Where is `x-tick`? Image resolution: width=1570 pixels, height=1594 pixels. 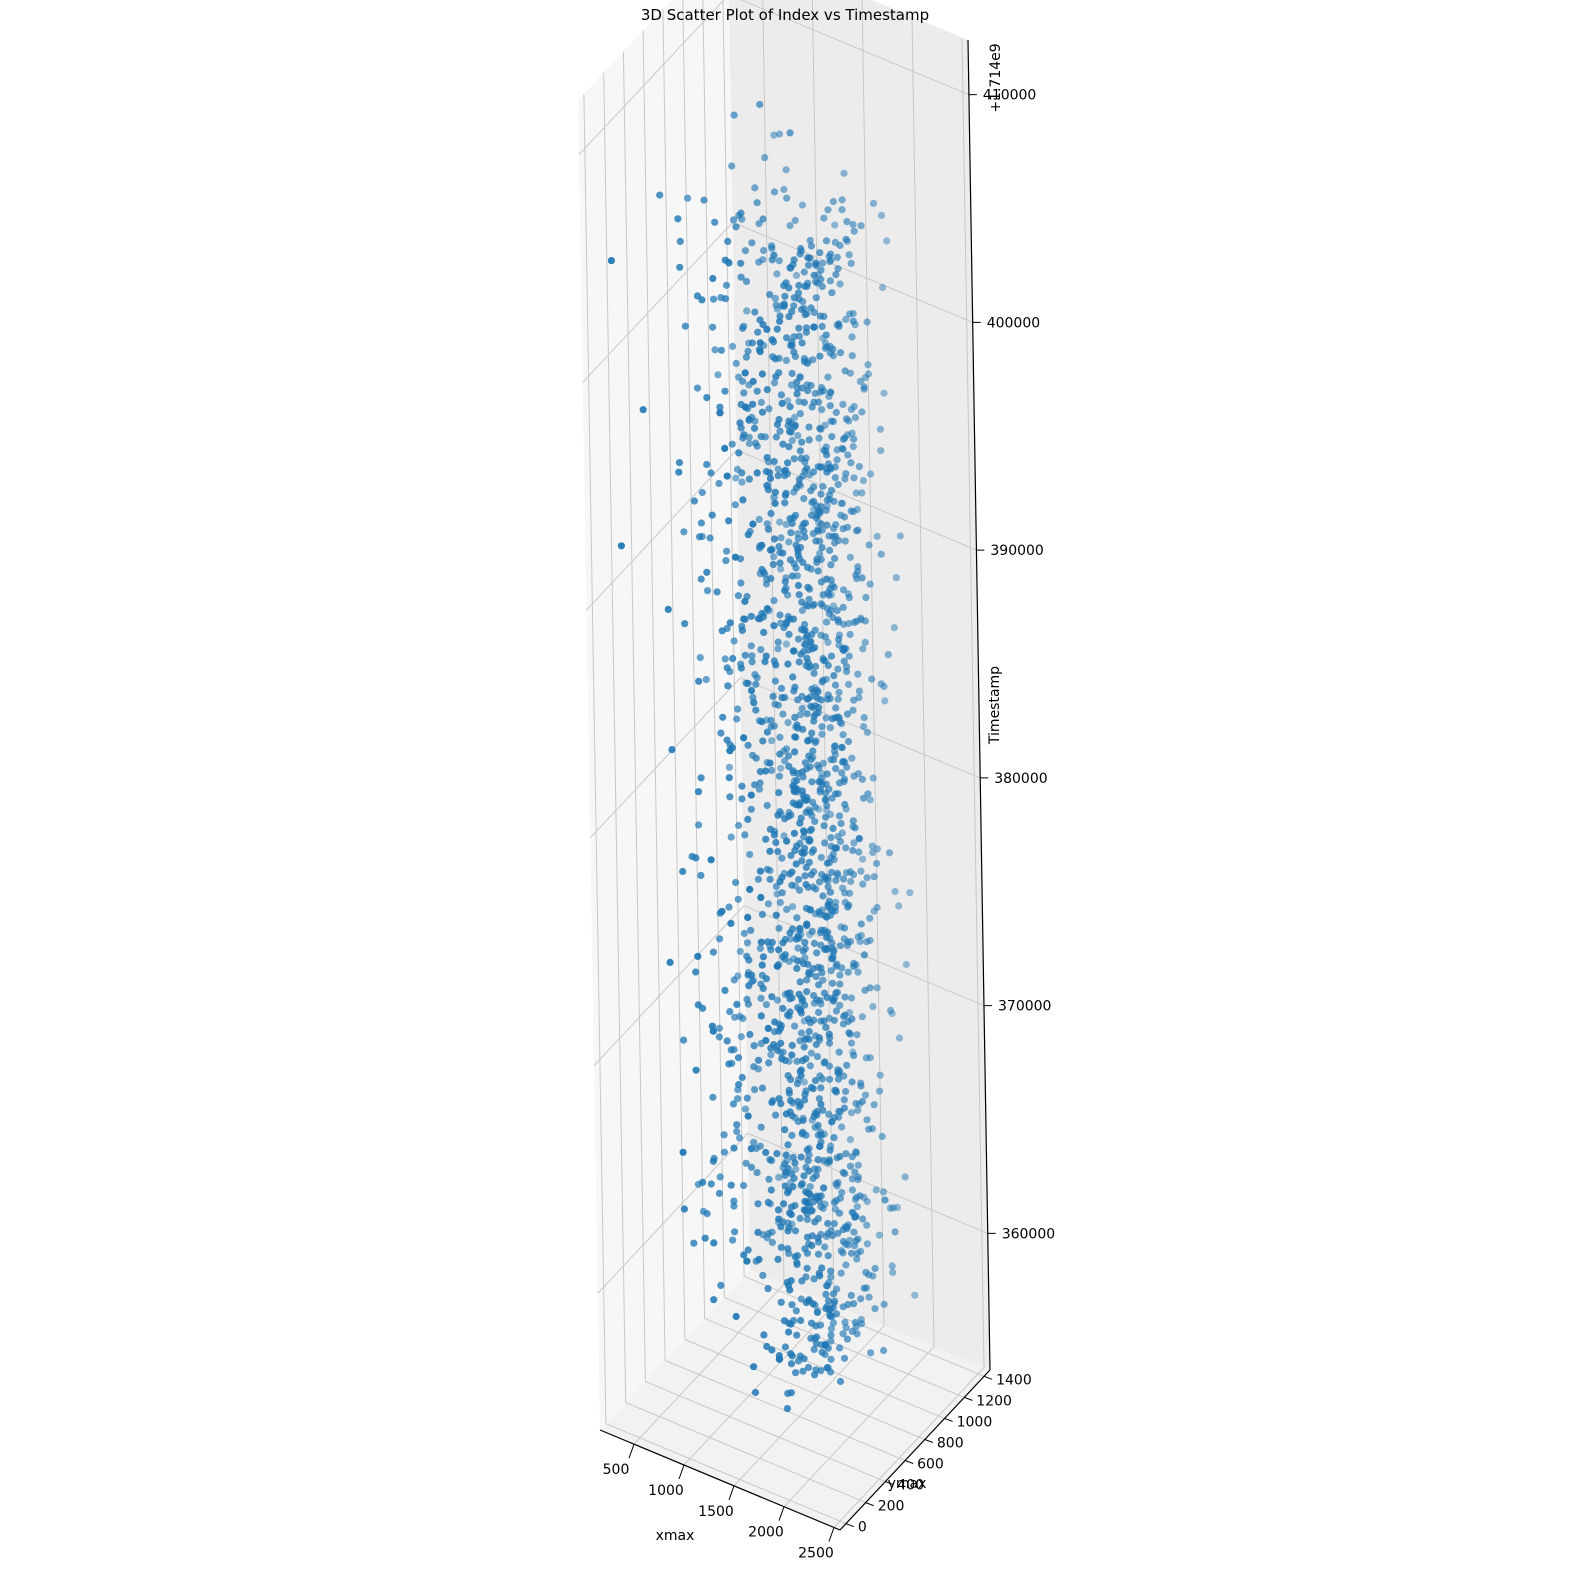 x-tick is located at coordinates (731, 1493).